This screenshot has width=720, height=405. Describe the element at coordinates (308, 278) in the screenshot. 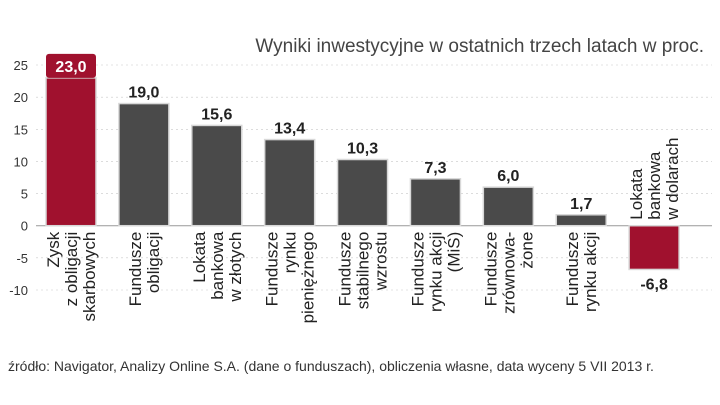

I see `category-label-line: pieniężnego` at that location.